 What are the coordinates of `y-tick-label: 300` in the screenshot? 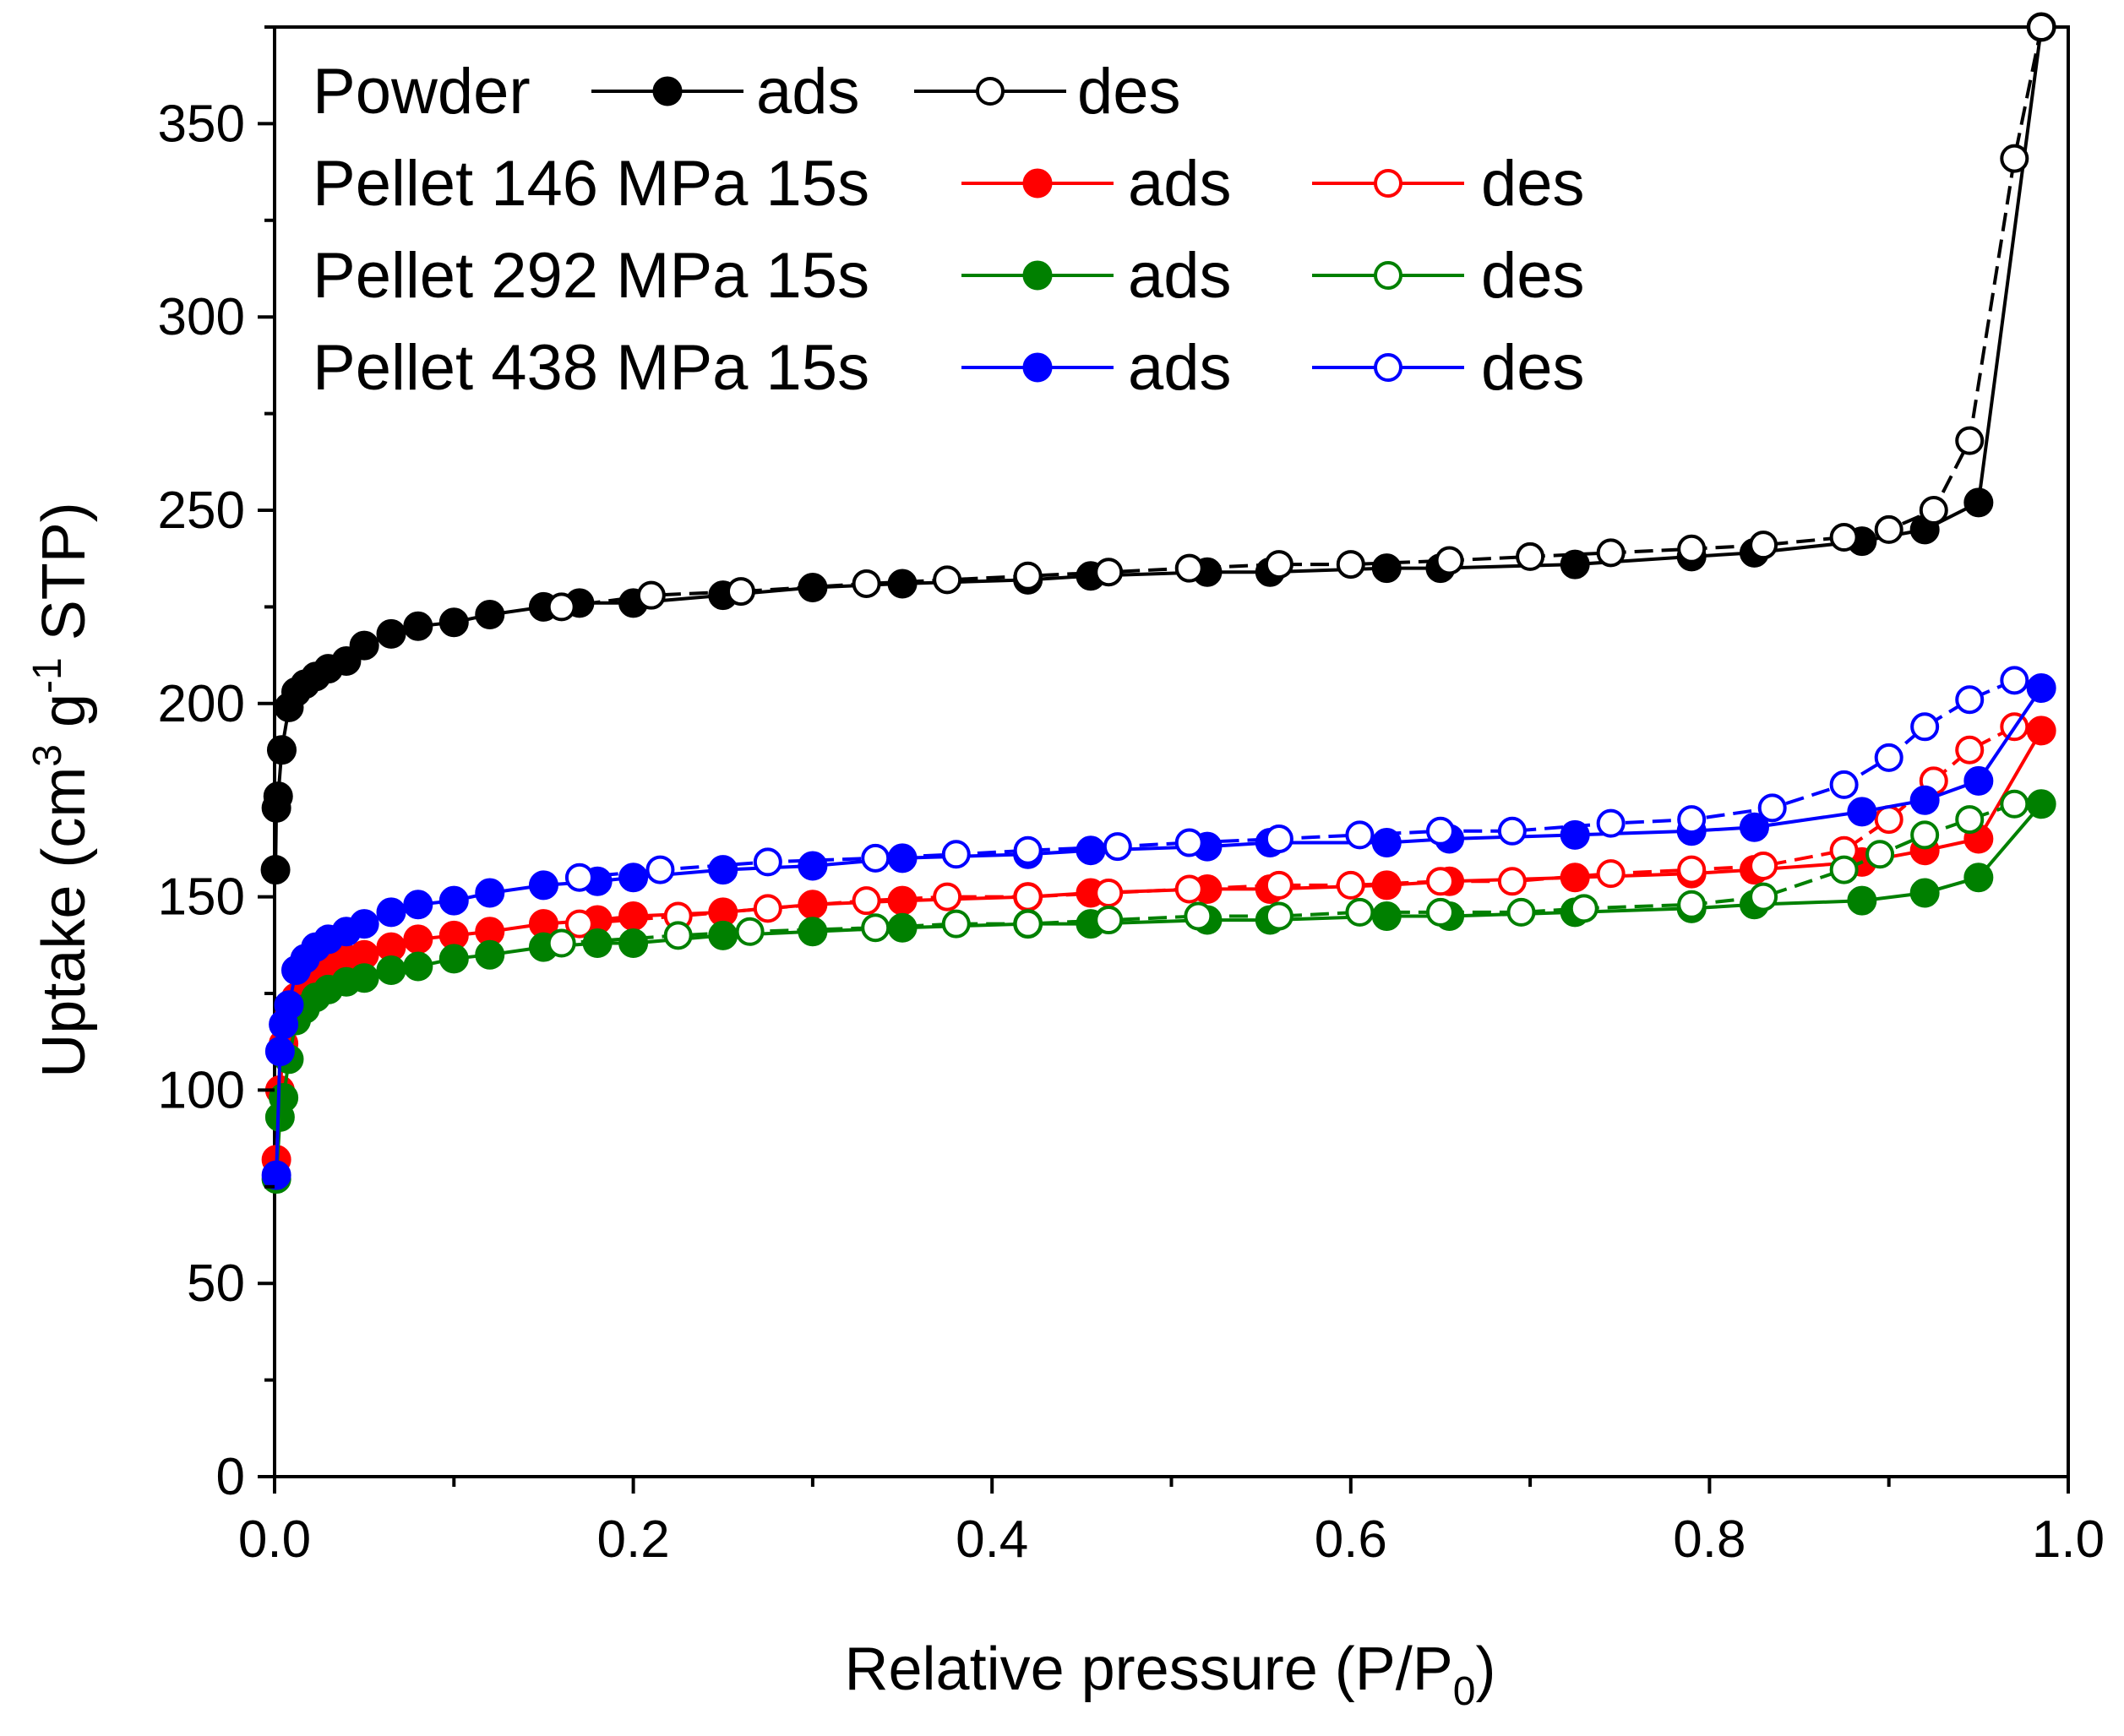 It's located at (201, 317).